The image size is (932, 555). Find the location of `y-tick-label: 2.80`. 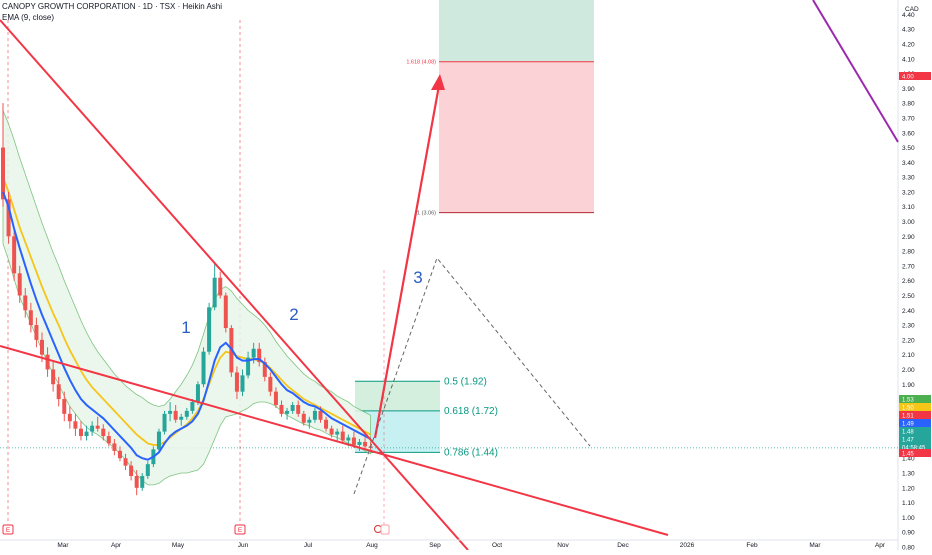

y-tick-label: 2.80 is located at coordinates (908, 252).